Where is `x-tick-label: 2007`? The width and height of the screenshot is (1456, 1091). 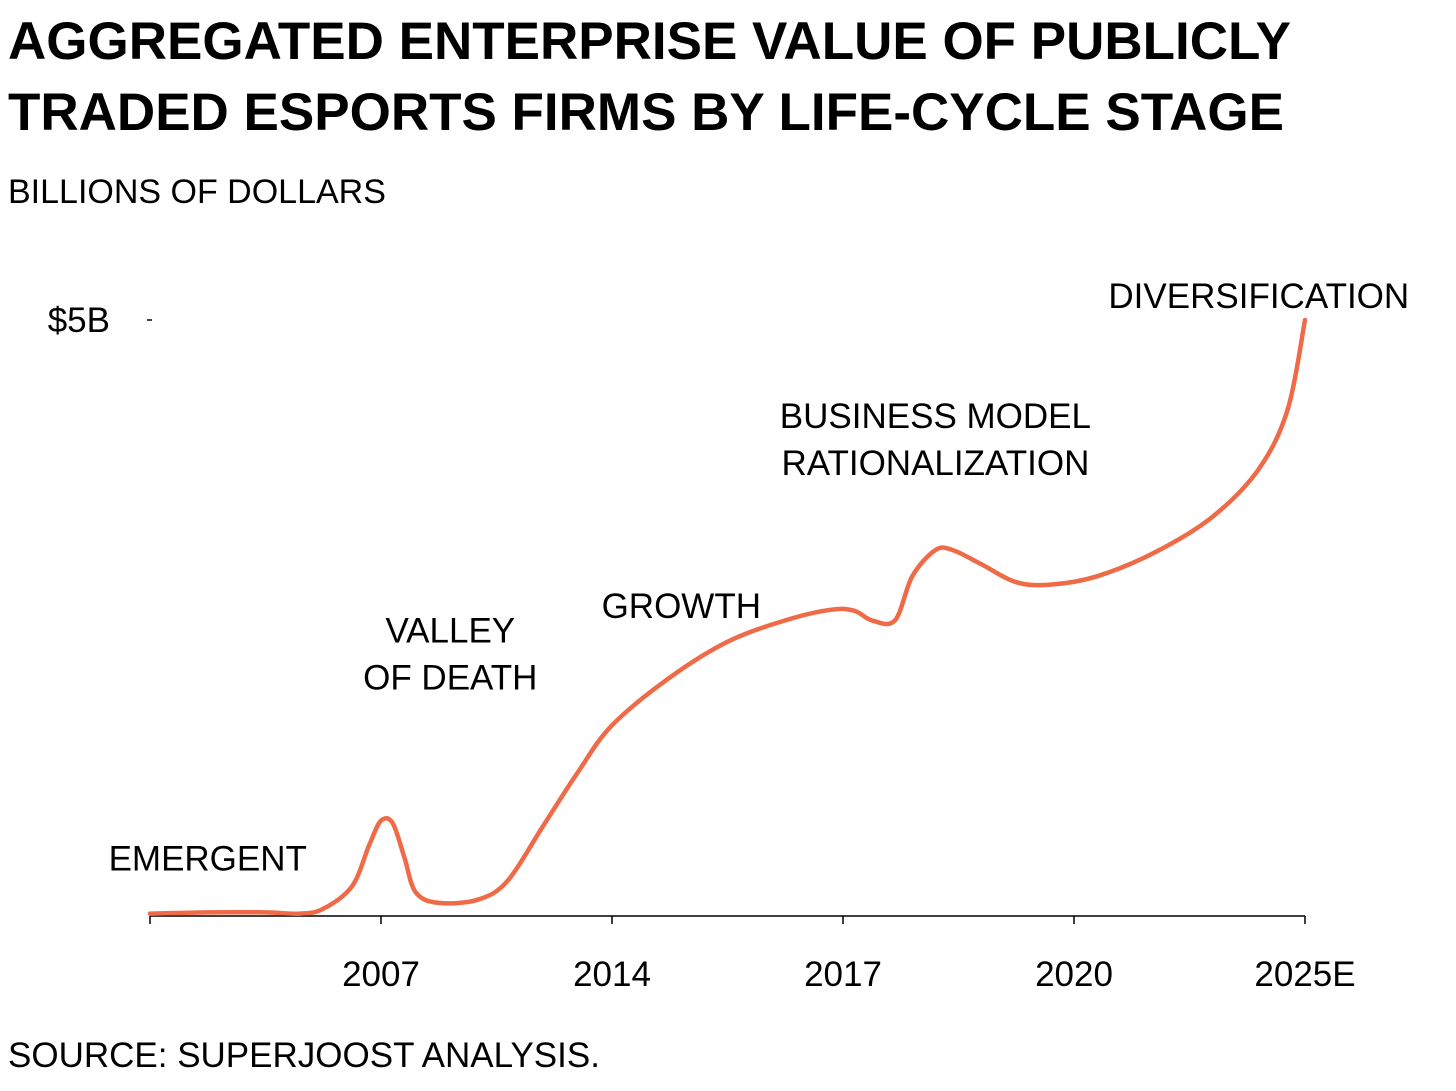
x-tick-label: 2007 is located at coordinates (381, 974).